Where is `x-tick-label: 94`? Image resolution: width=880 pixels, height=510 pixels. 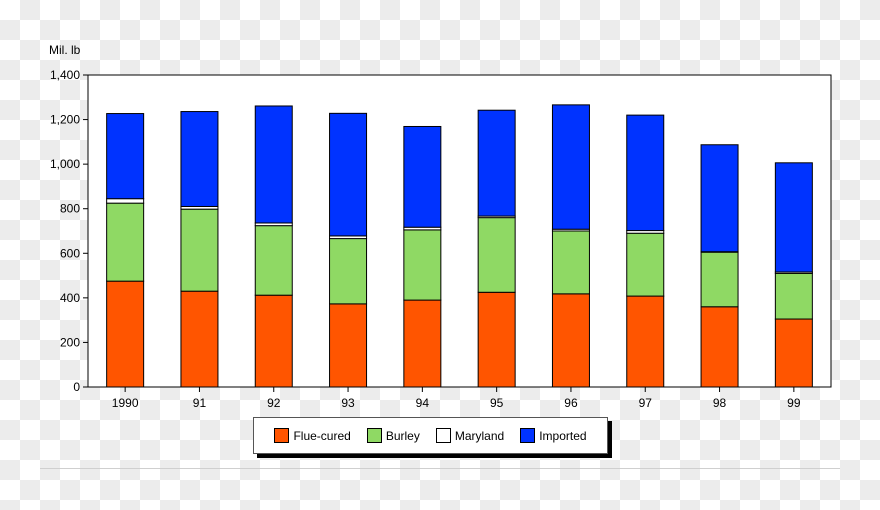 x-tick-label: 94 is located at coordinates (423, 403).